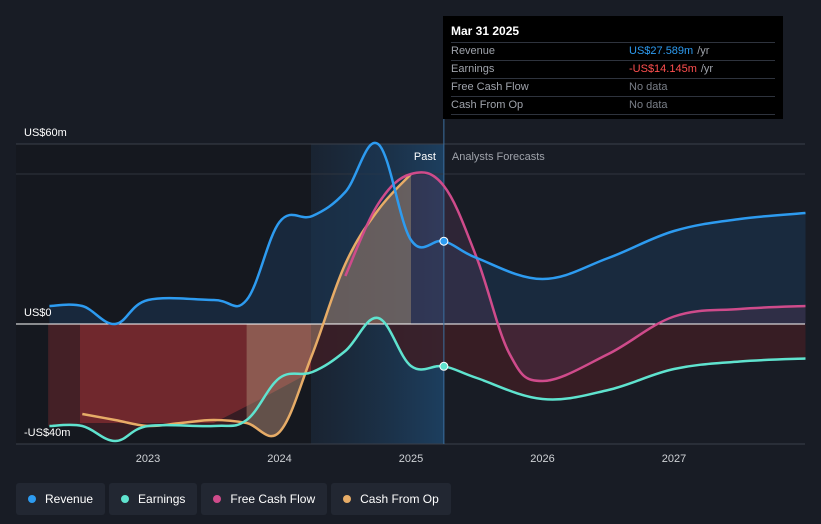  I want to click on tooltip-label: Cash From Op, so click(487, 105).